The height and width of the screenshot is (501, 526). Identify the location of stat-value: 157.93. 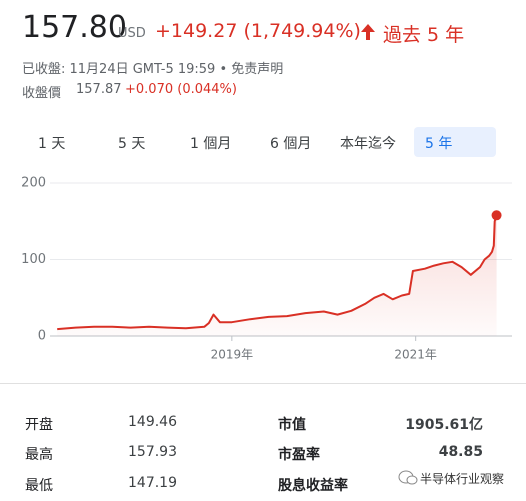
(152, 452).